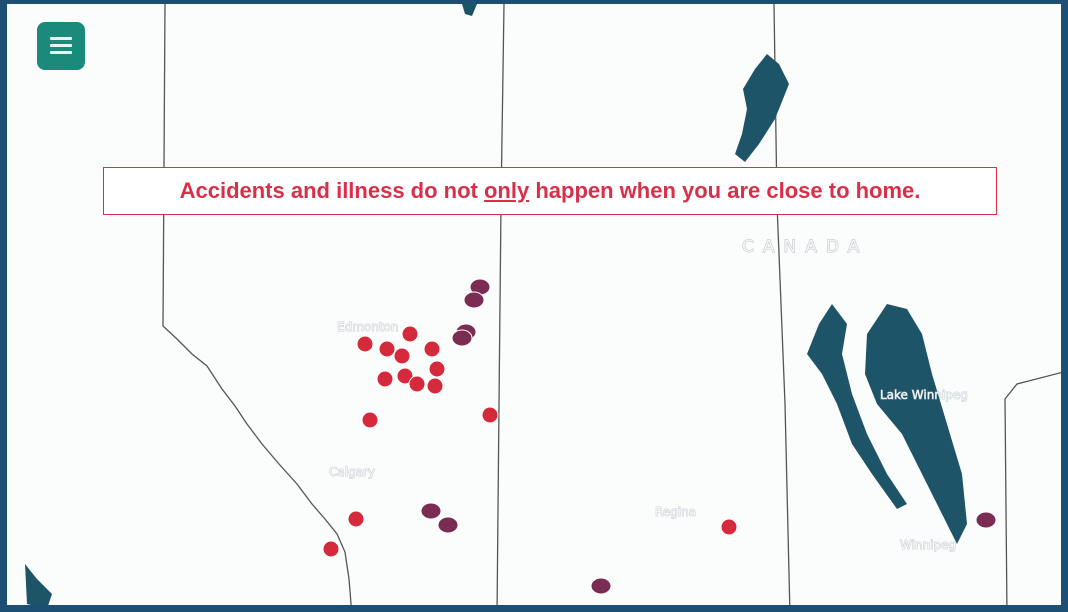  I want to click on menu-button, so click(61, 46).